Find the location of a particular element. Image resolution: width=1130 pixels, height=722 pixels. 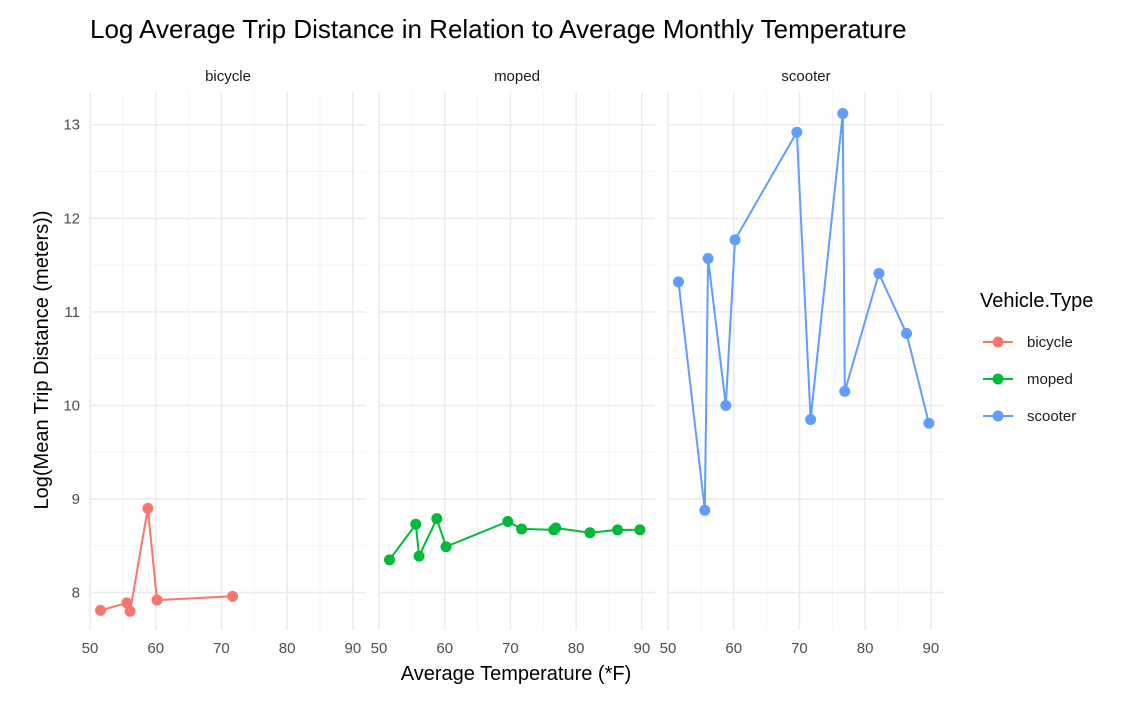

panel-strip-label: scooter is located at coordinates (805, 76).